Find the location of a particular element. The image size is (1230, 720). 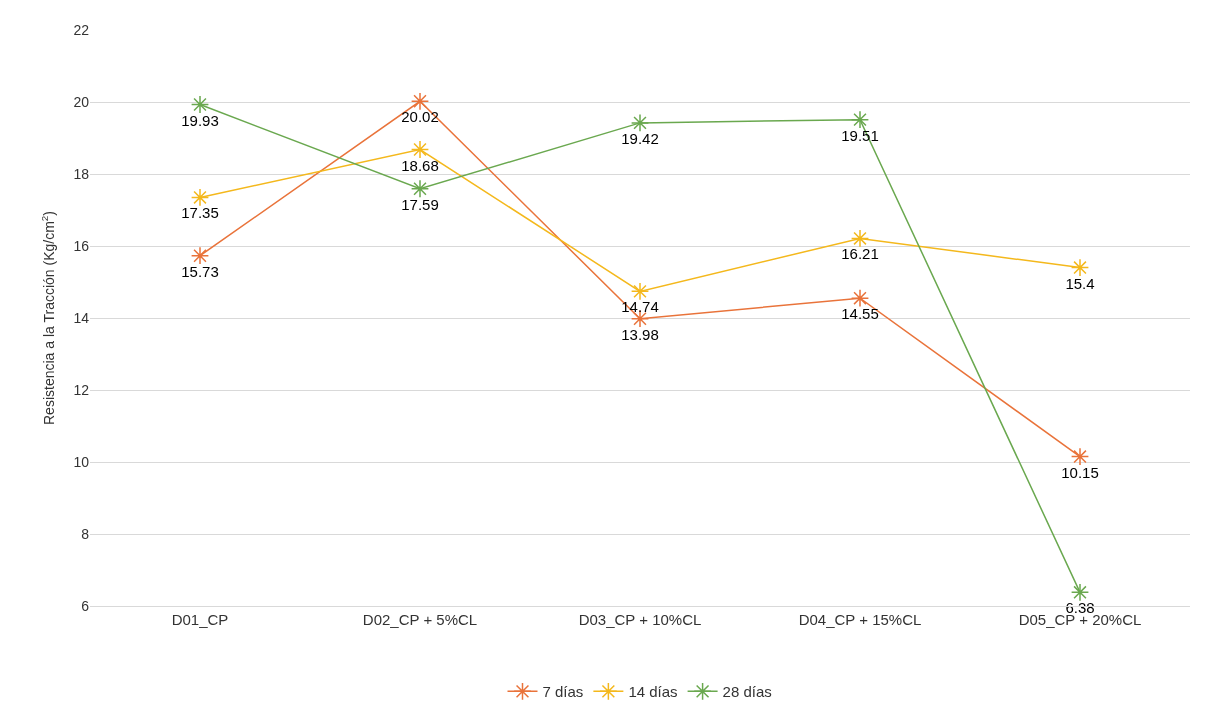

y-tick-label: 16 is located at coordinates (81, 245).